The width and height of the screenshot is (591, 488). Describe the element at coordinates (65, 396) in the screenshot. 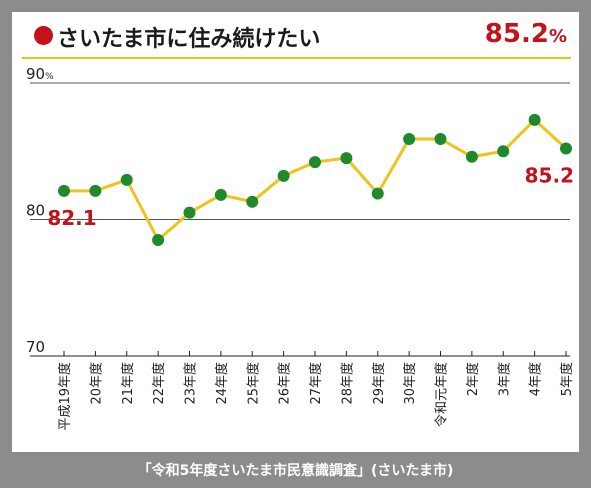

I see `x-tick-label: 平成19年度` at that location.